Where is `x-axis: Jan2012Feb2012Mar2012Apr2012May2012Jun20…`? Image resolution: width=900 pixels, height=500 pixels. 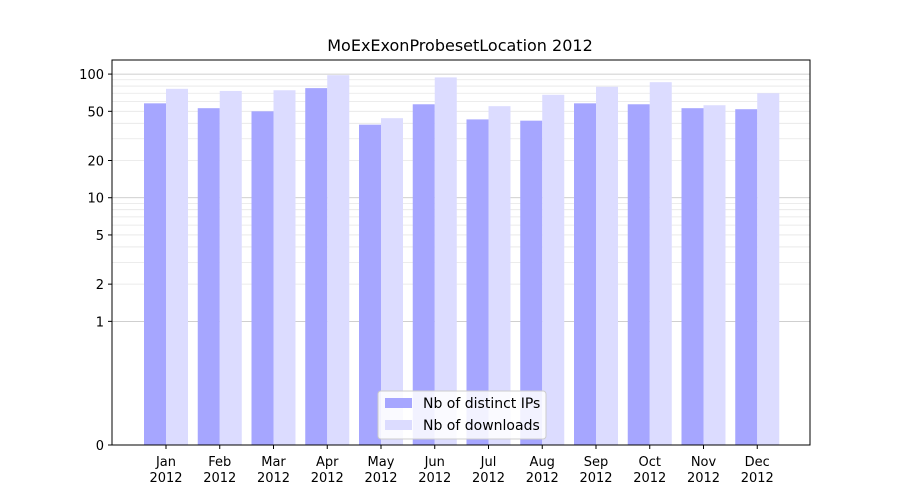 x-axis: Jan2012Feb2012Mar2012Apr2012May2012Jun20… is located at coordinates (461, 465).